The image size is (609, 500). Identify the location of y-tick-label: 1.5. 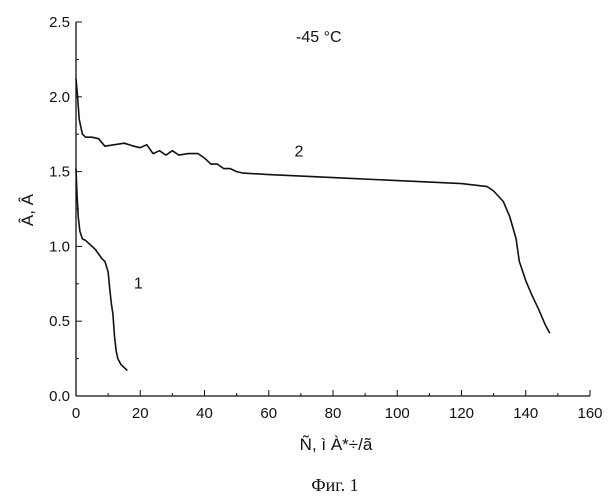
(59, 172).